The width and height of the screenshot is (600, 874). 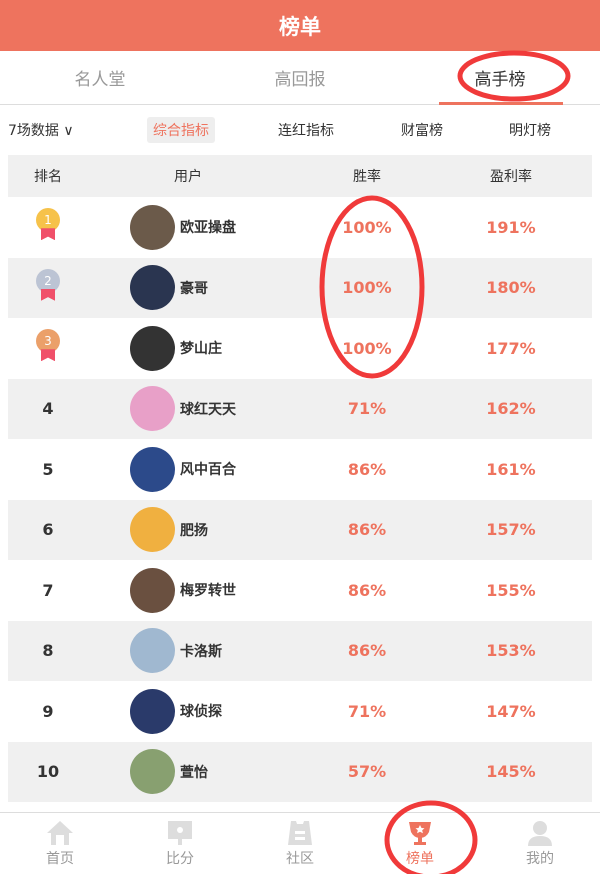 I want to click on user-name: 萱怡, so click(x=194, y=772).